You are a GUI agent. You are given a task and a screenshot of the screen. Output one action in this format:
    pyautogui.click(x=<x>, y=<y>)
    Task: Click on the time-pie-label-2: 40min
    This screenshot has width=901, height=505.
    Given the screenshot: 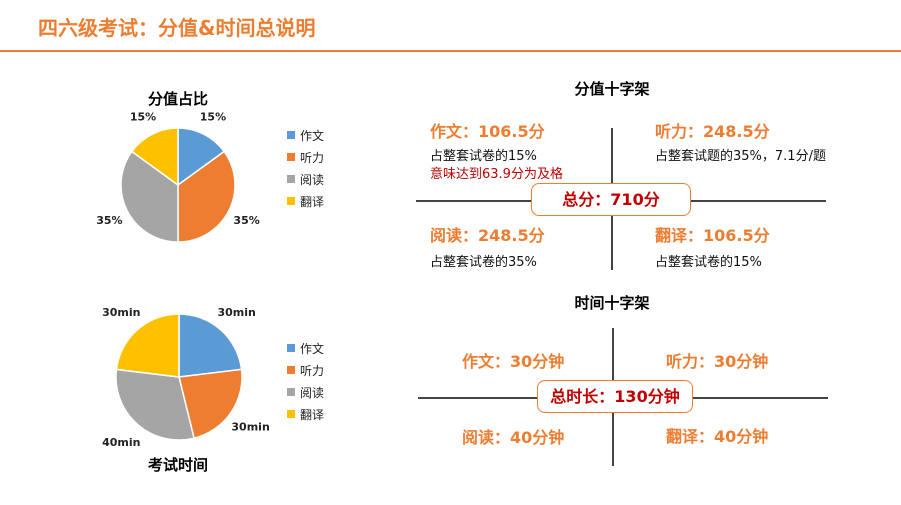 What is the action you would take?
    pyautogui.click(x=121, y=442)
    